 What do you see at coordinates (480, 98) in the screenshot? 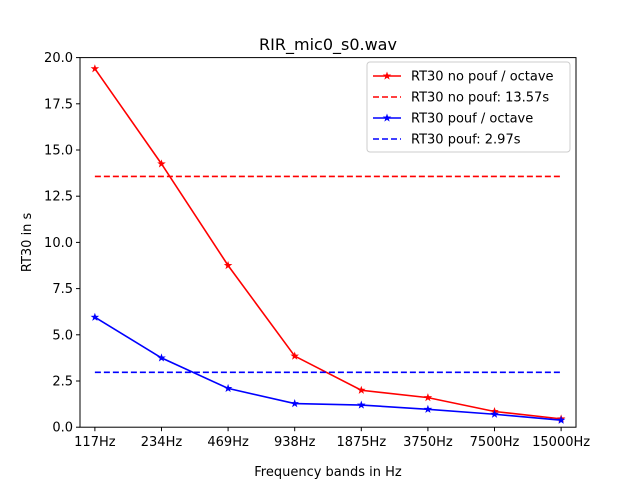
I see `legend-entry-label: RT30 no pouf: 13.57s` at bounding box center [480, 98].